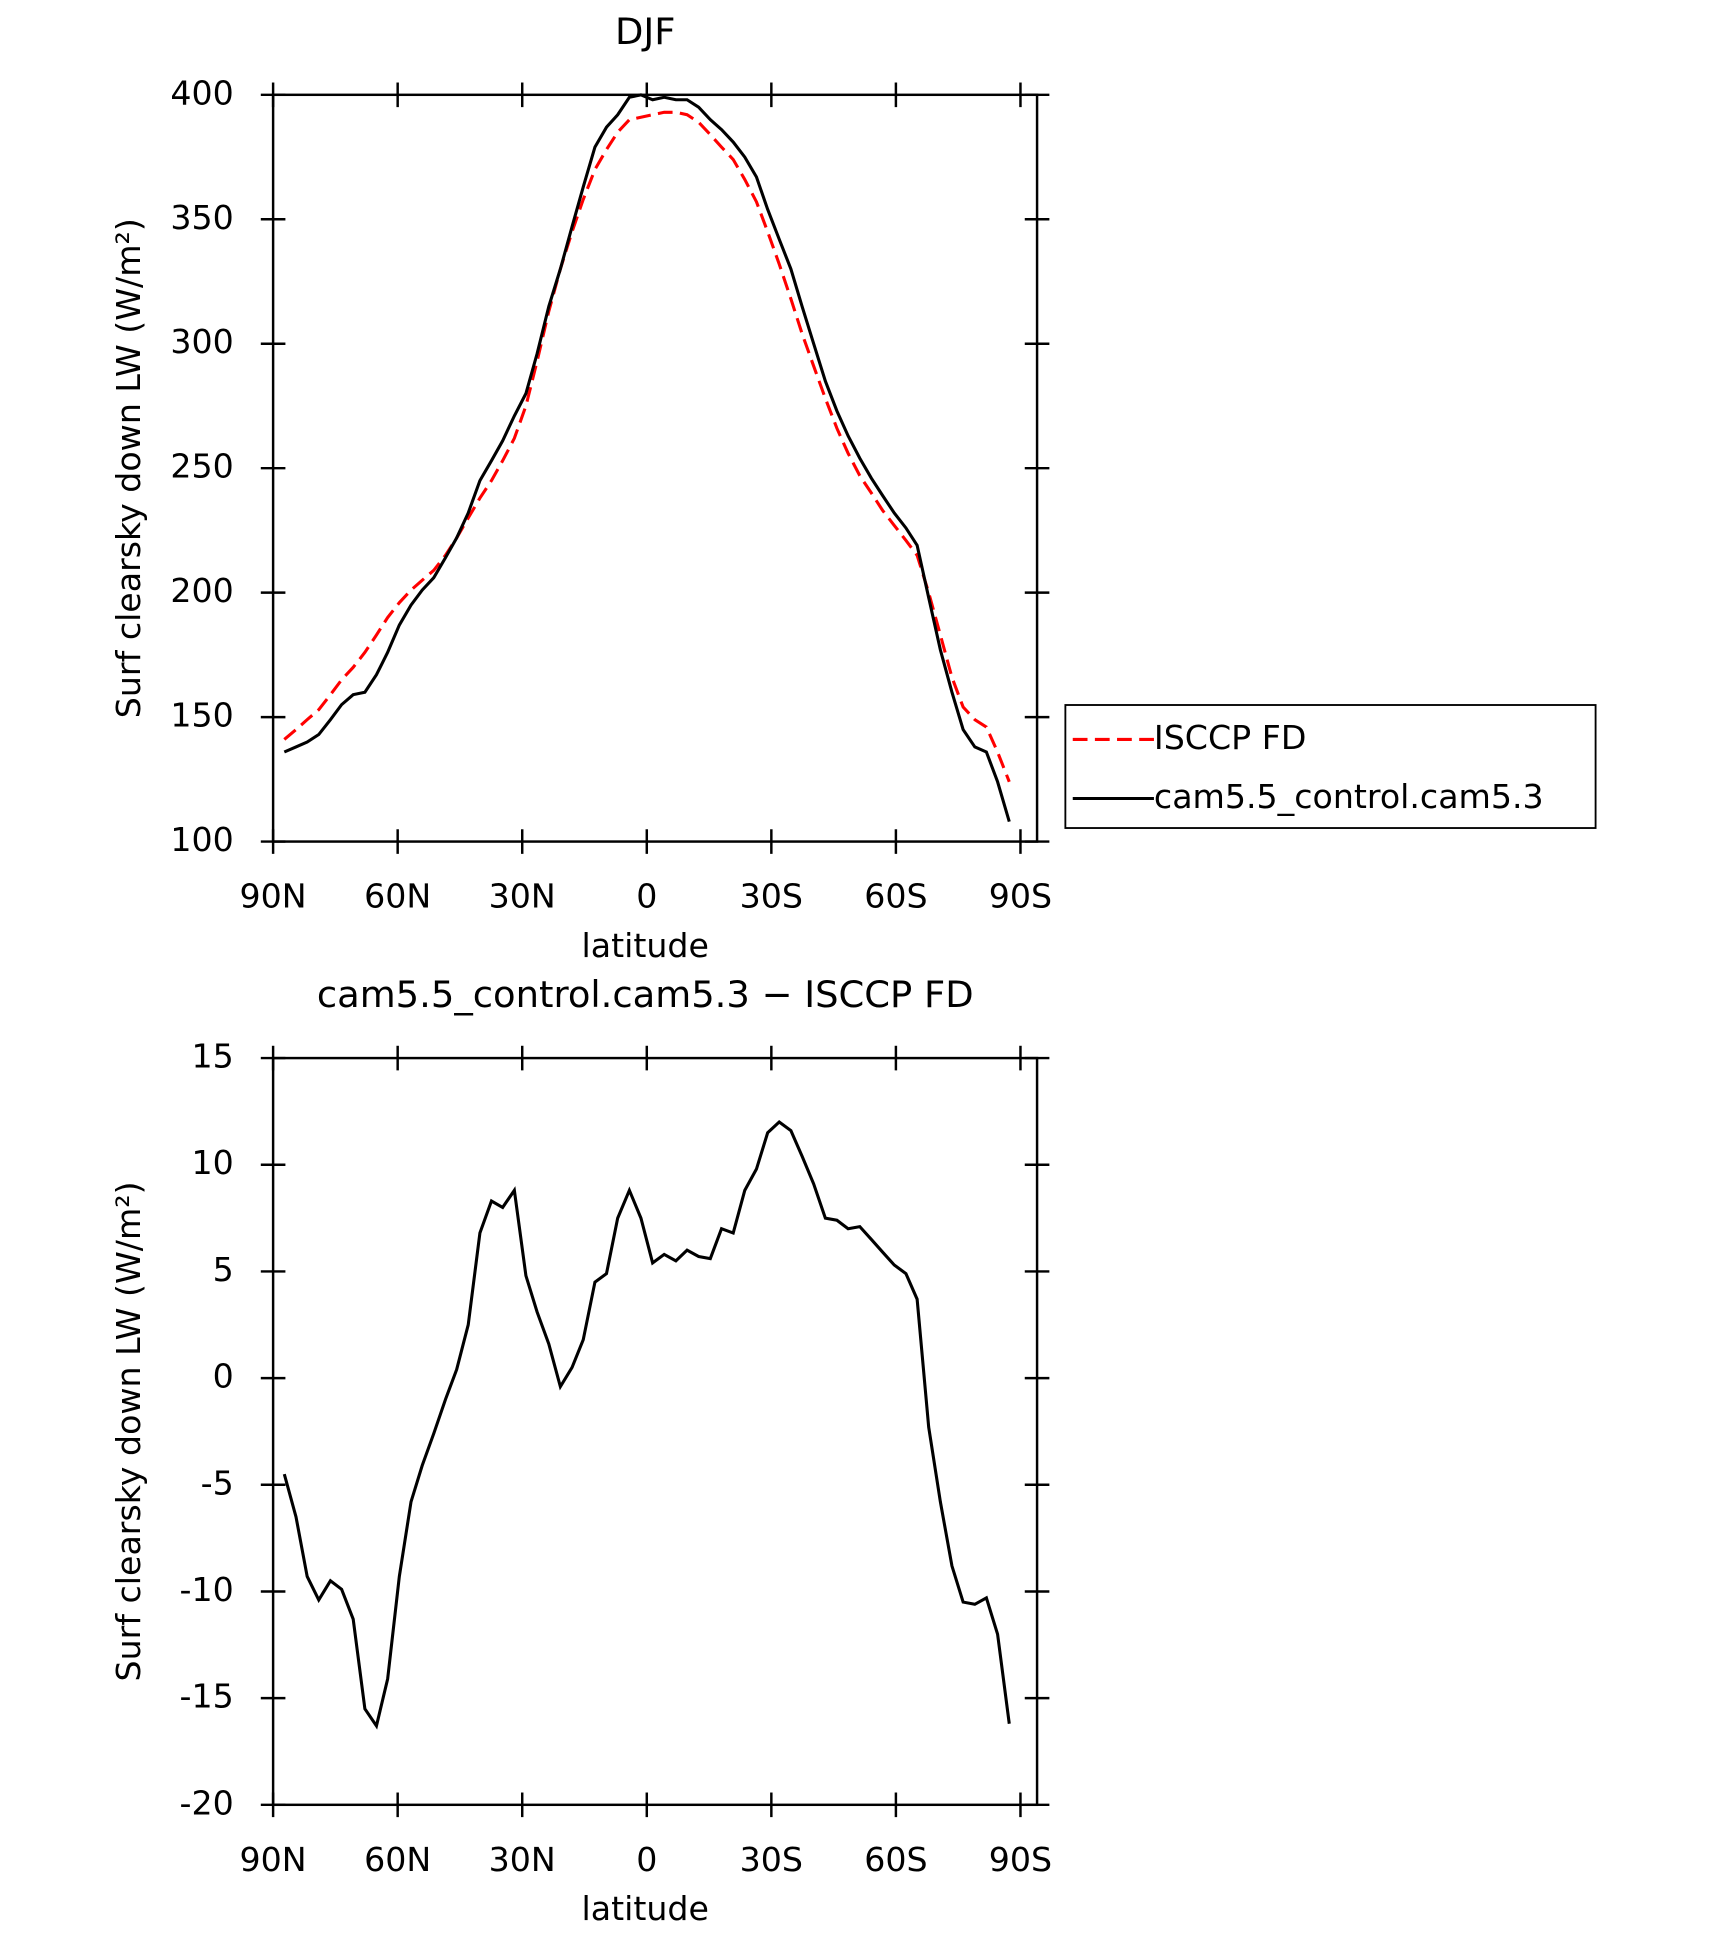 Image resolution: width=1710 pixels, height=1939 pixels. I want to click on chart-title: cam5.5_control.cam5.3 − ISCCP FD, so click(645, 994).